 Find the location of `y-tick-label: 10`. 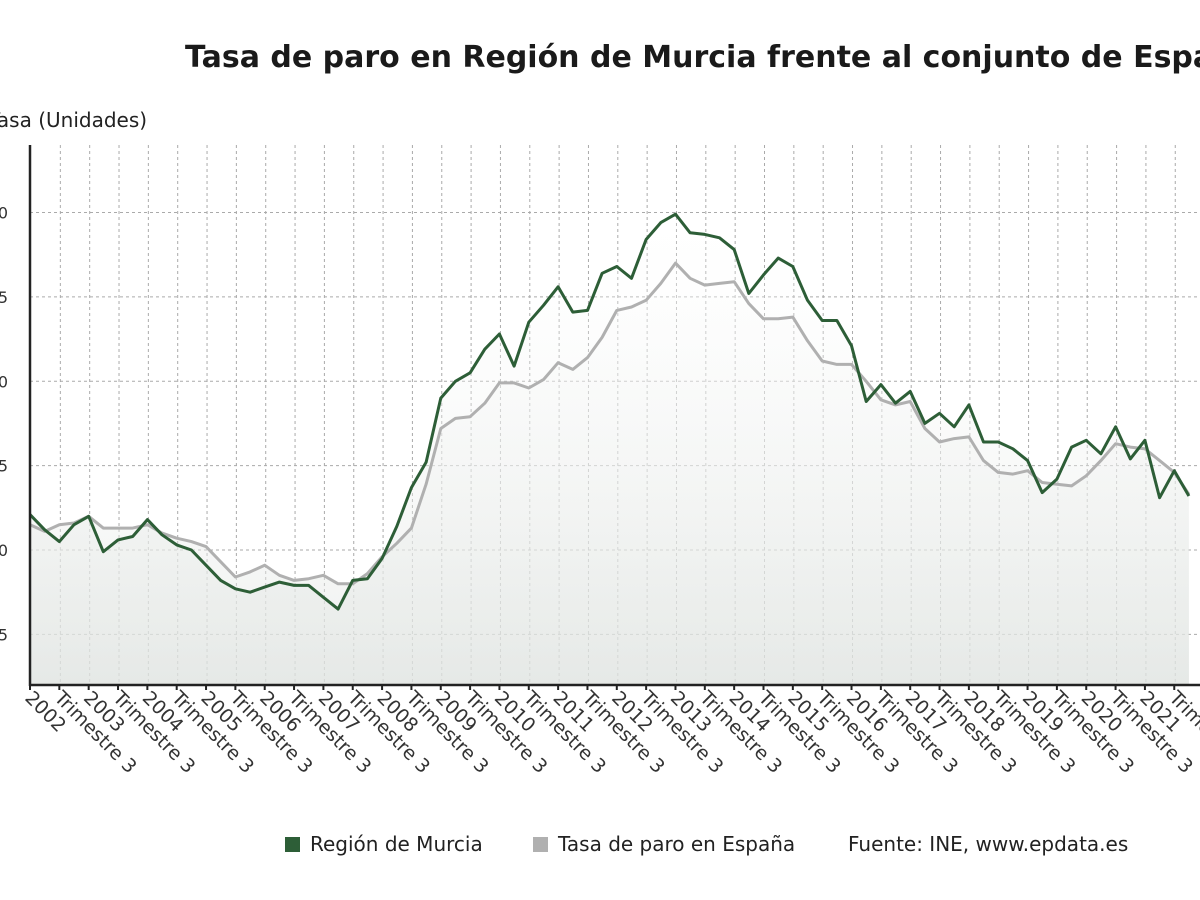

y-tick-label: 10 is located at coordinates (4, 550).